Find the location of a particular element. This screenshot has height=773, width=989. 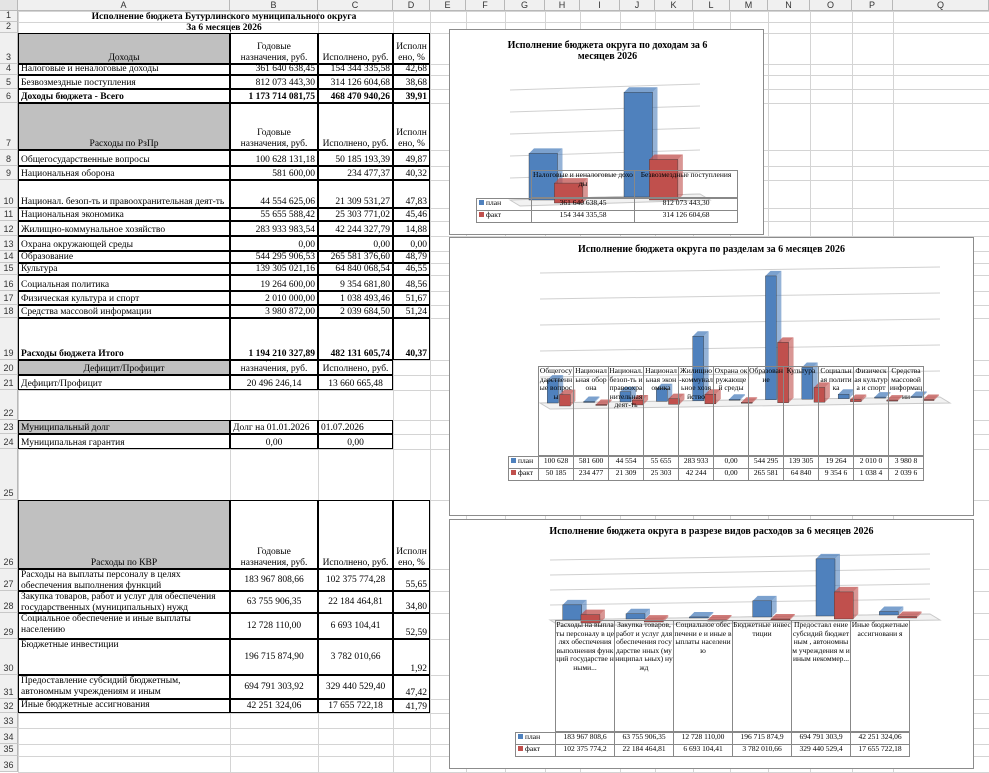

kvr-row-pct: 1,92 is located at coordinates (411, 657).